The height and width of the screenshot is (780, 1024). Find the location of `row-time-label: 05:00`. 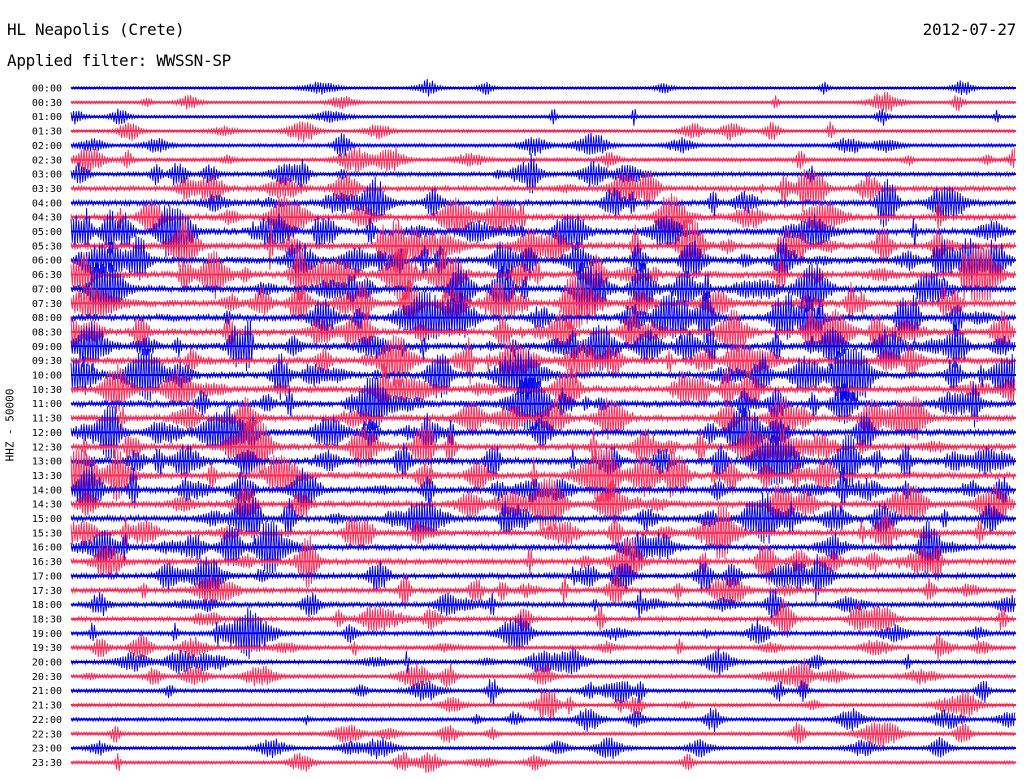

row-time-label: 05:00 is located at coordinates (47, 232).